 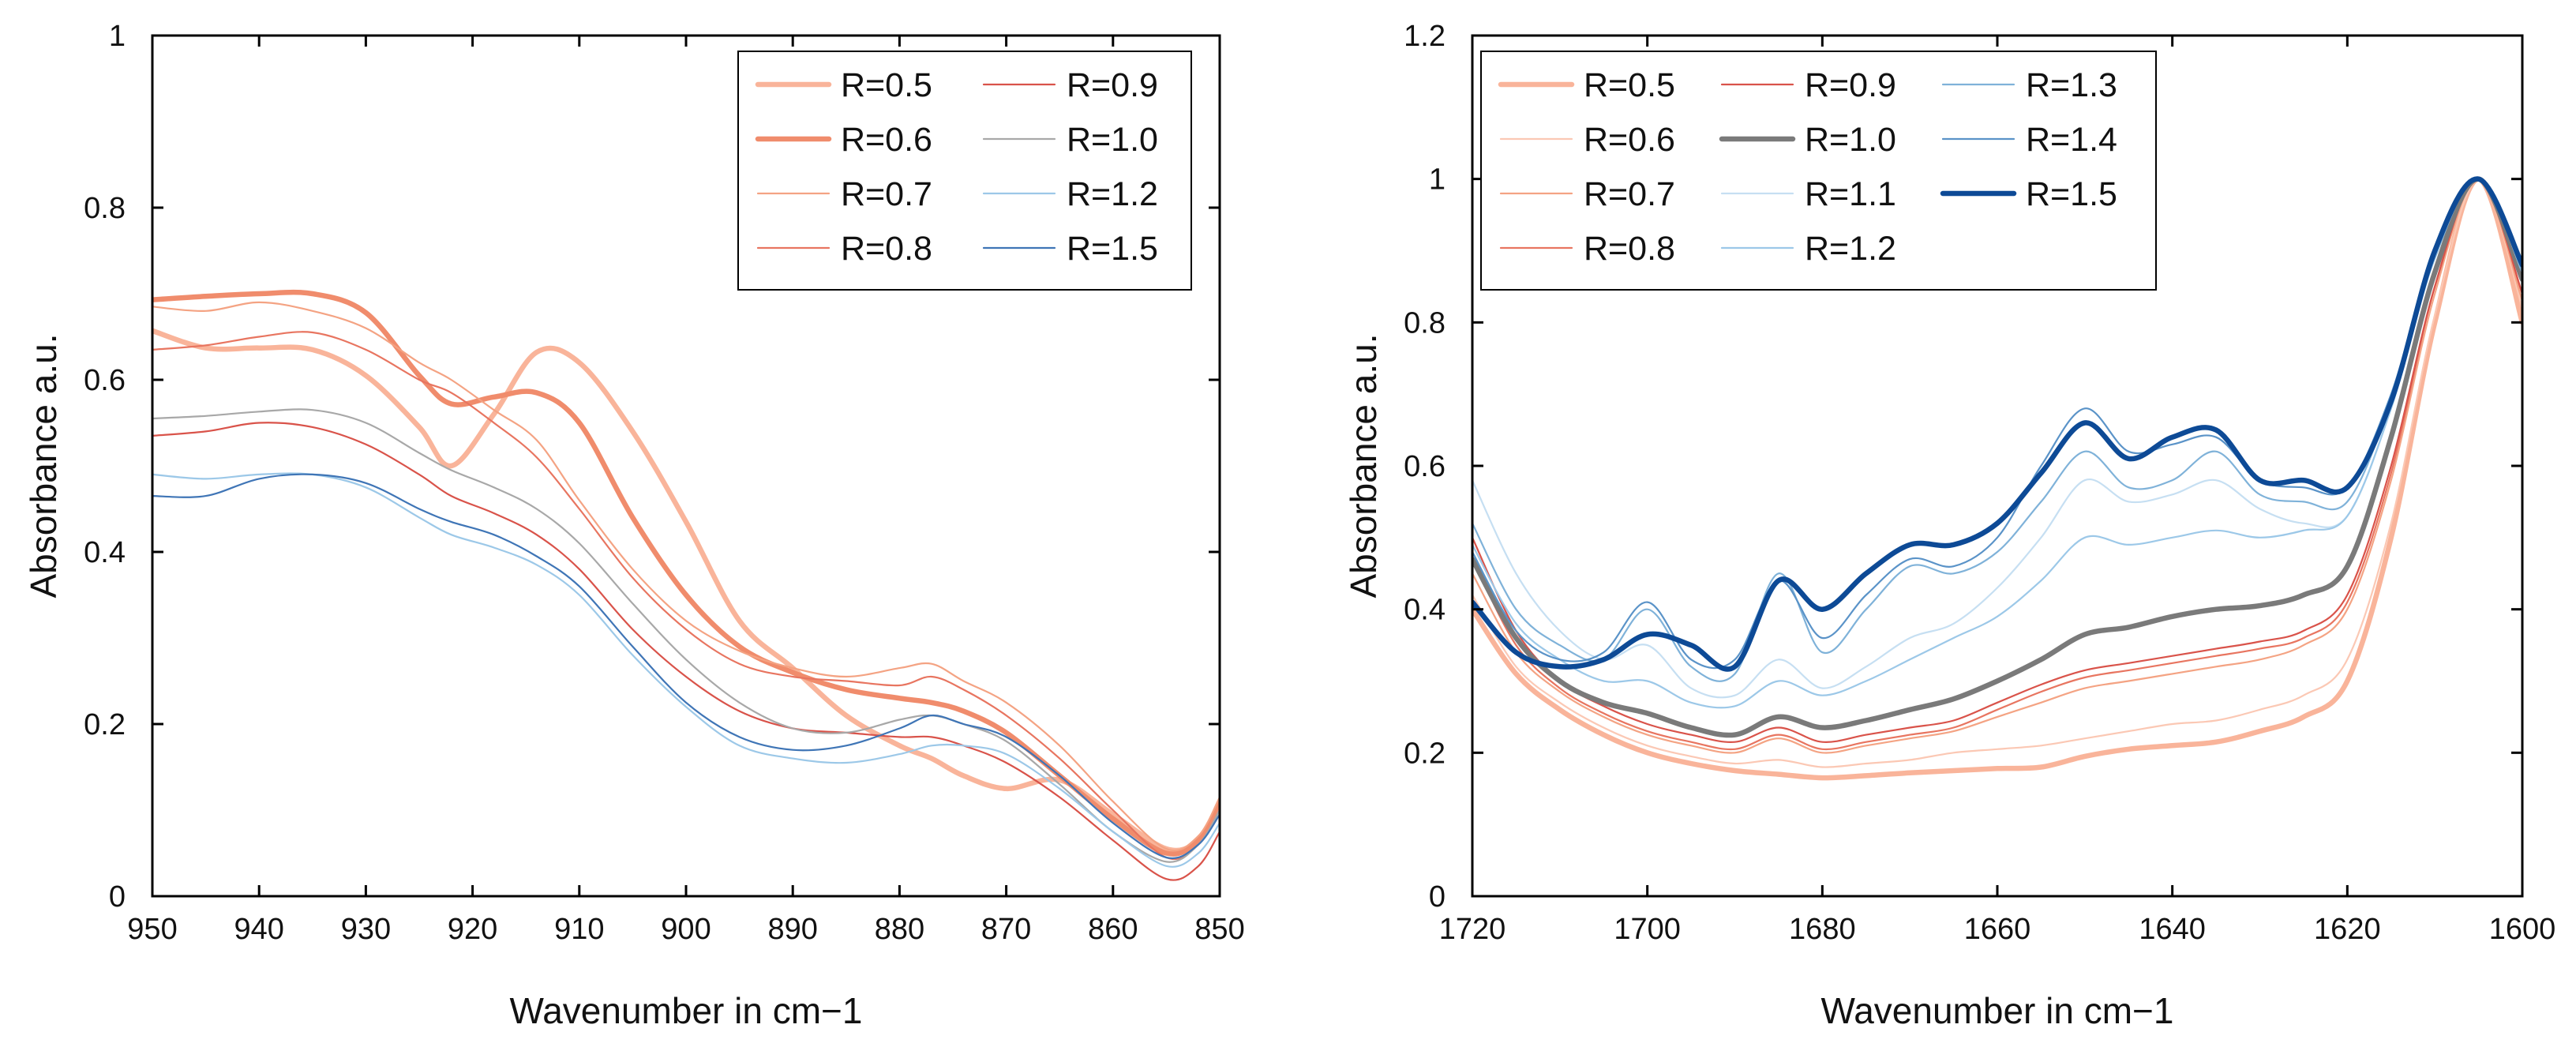 I want to click on x-tick-label: 1640, so click(x=2172, y=929).